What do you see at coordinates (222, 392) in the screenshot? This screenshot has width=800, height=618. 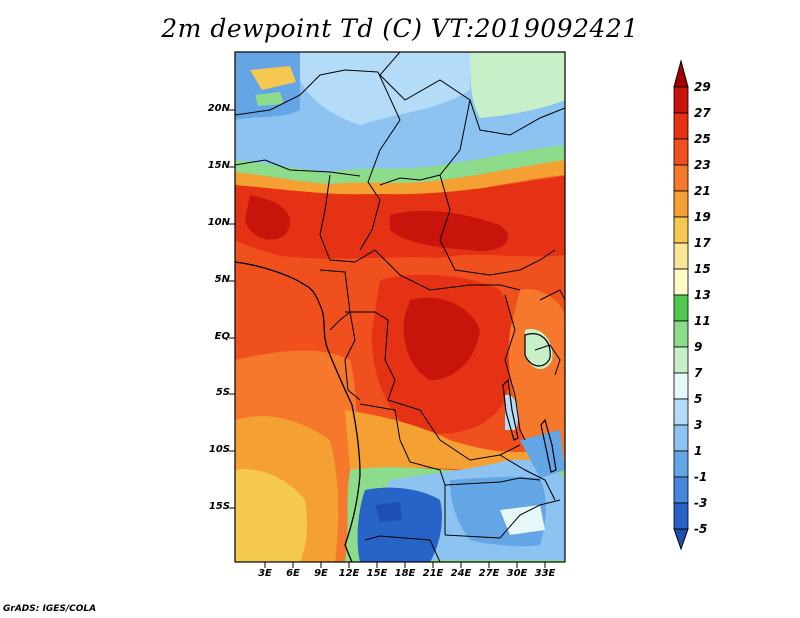 I see `lat-label-5s: 5S` at bounding box center [222, 392].